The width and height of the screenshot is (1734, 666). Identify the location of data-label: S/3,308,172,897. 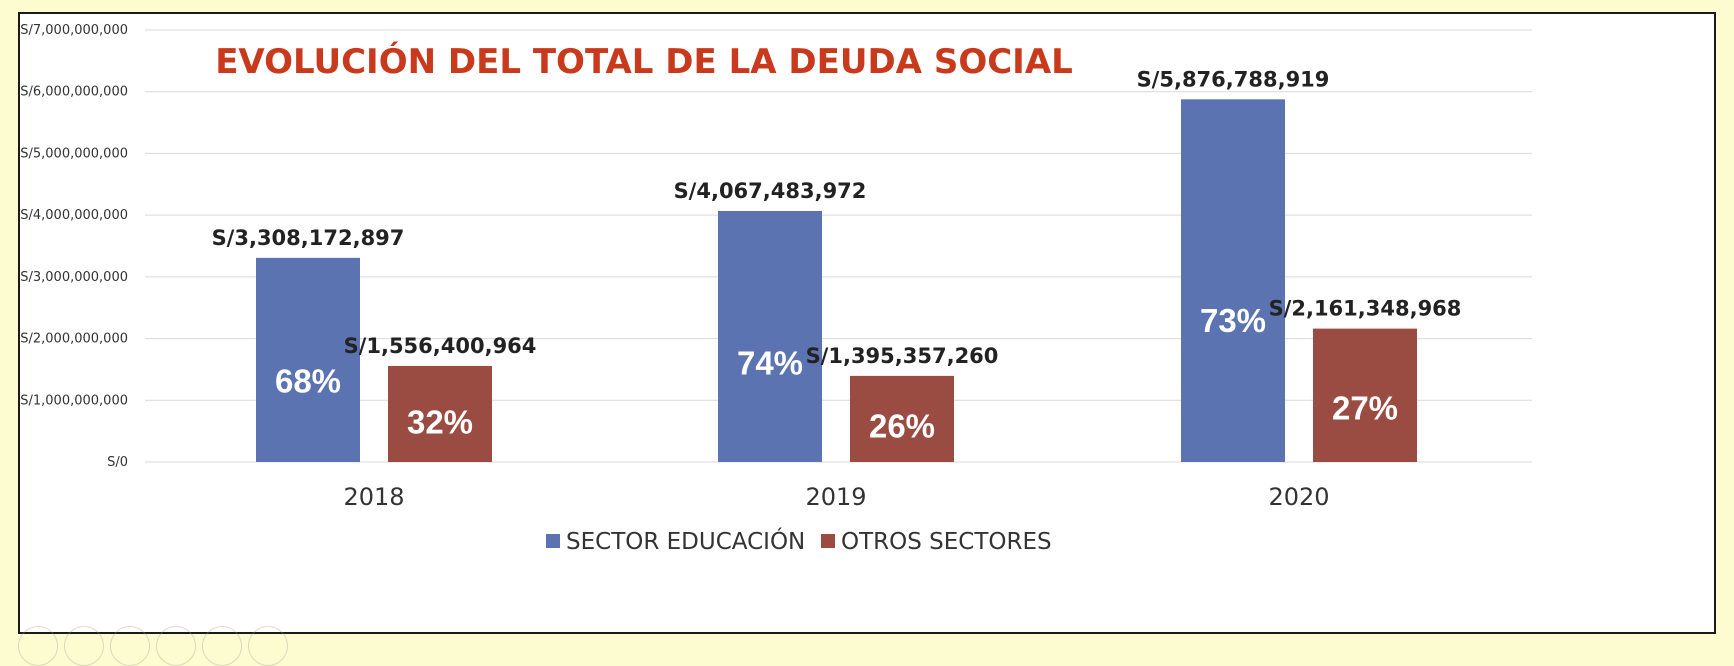
(308, 238).